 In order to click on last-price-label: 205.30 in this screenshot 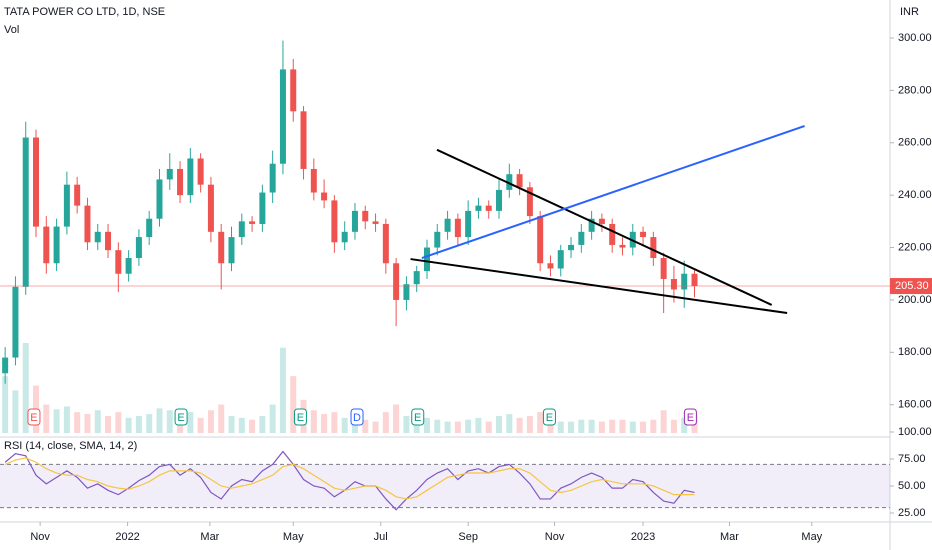, I will do `click(912, 286)`.